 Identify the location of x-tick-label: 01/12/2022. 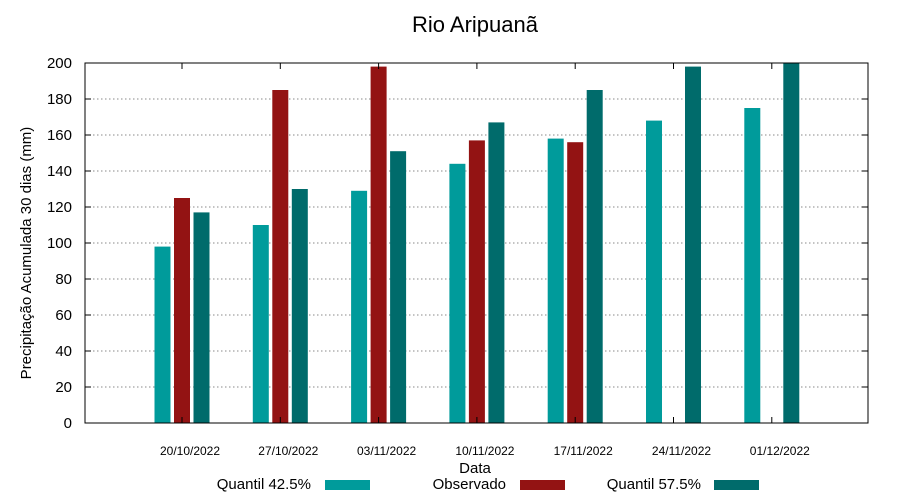
(780, 451).